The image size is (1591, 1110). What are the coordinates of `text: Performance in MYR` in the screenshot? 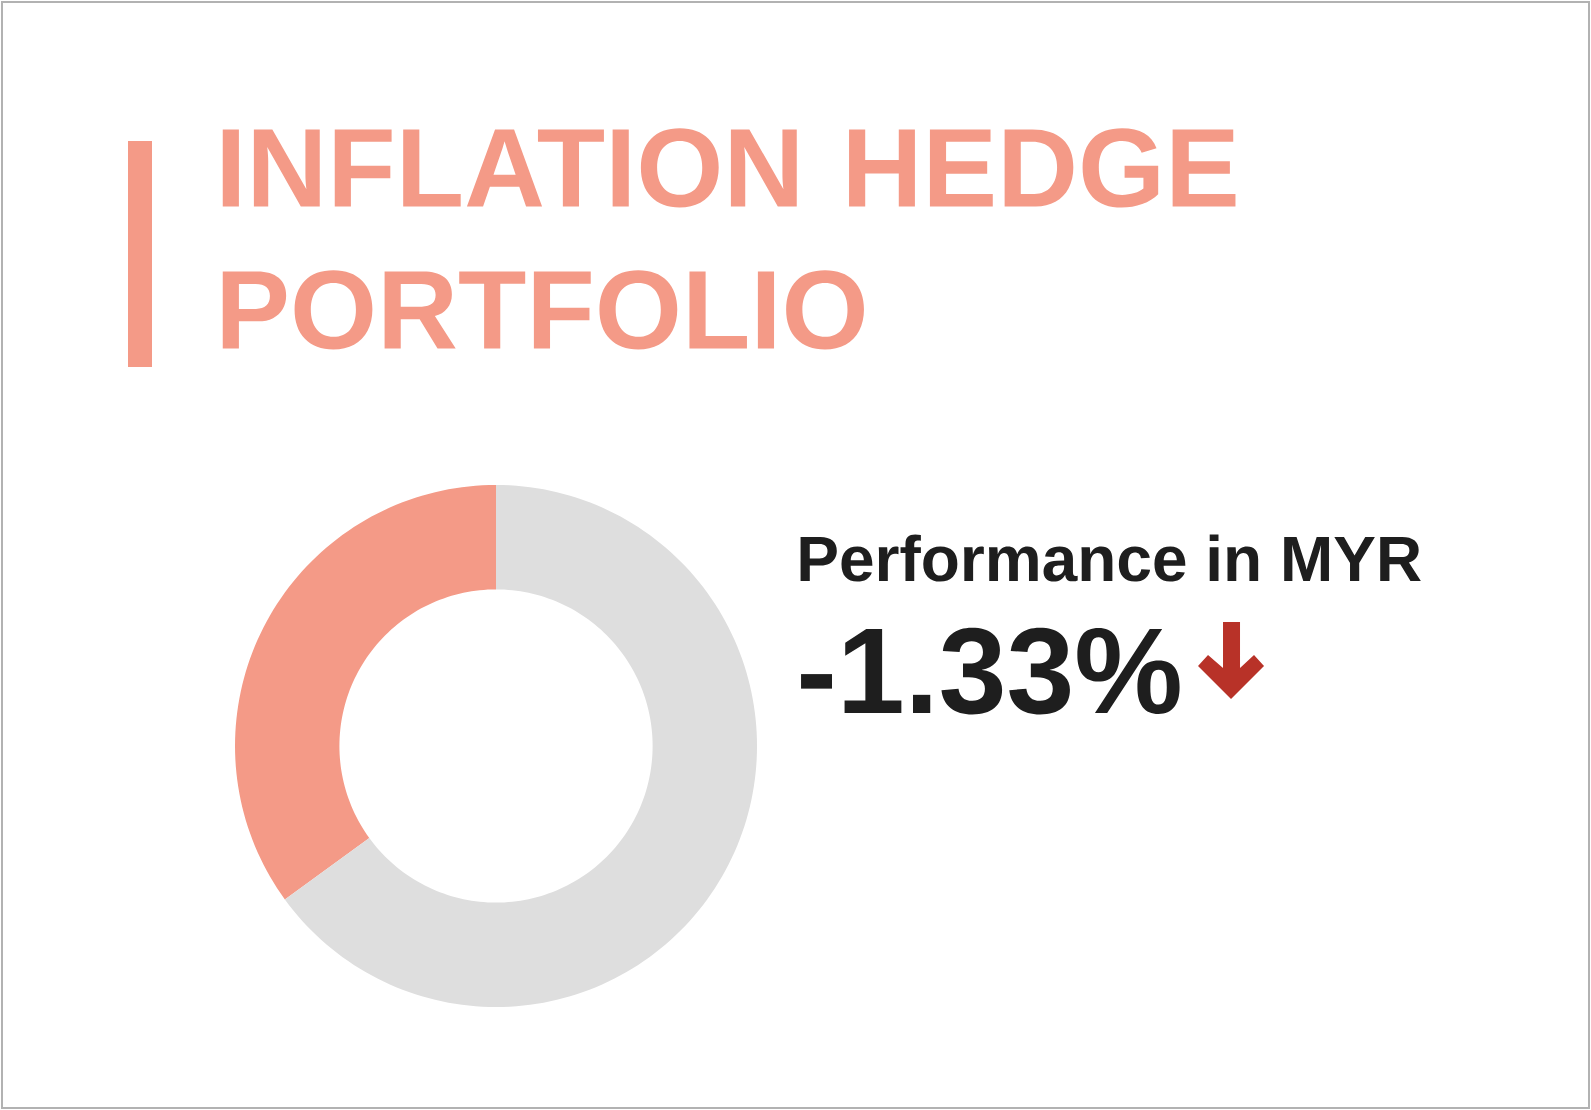 It's located at (1110, 558).